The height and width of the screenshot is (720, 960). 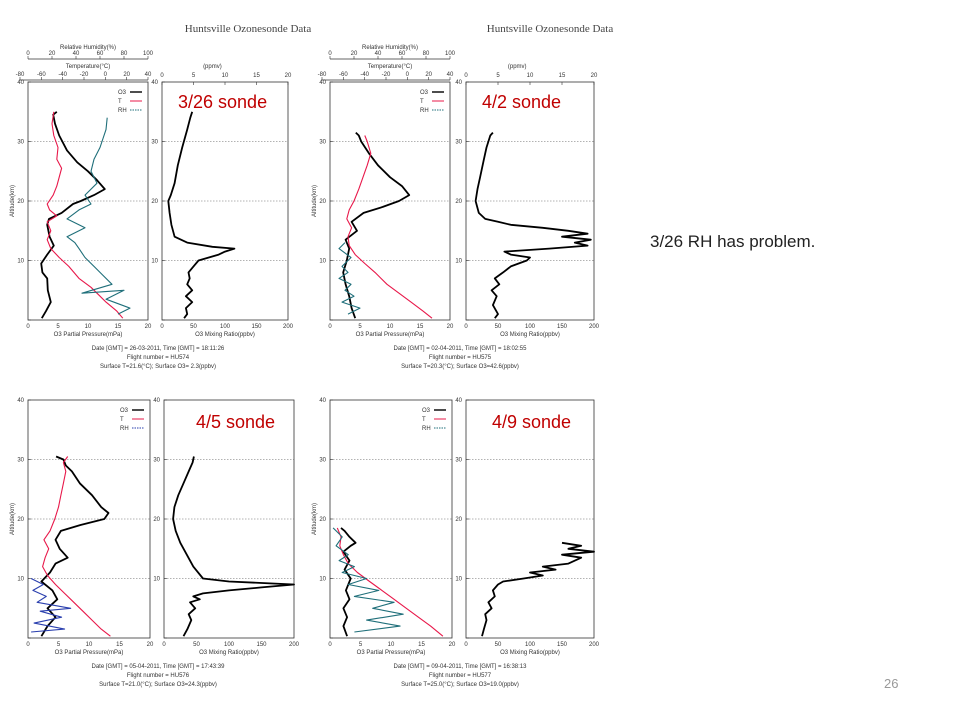 I want to click on footer-line: Flight number = HU575, so click(x=460, y=358).